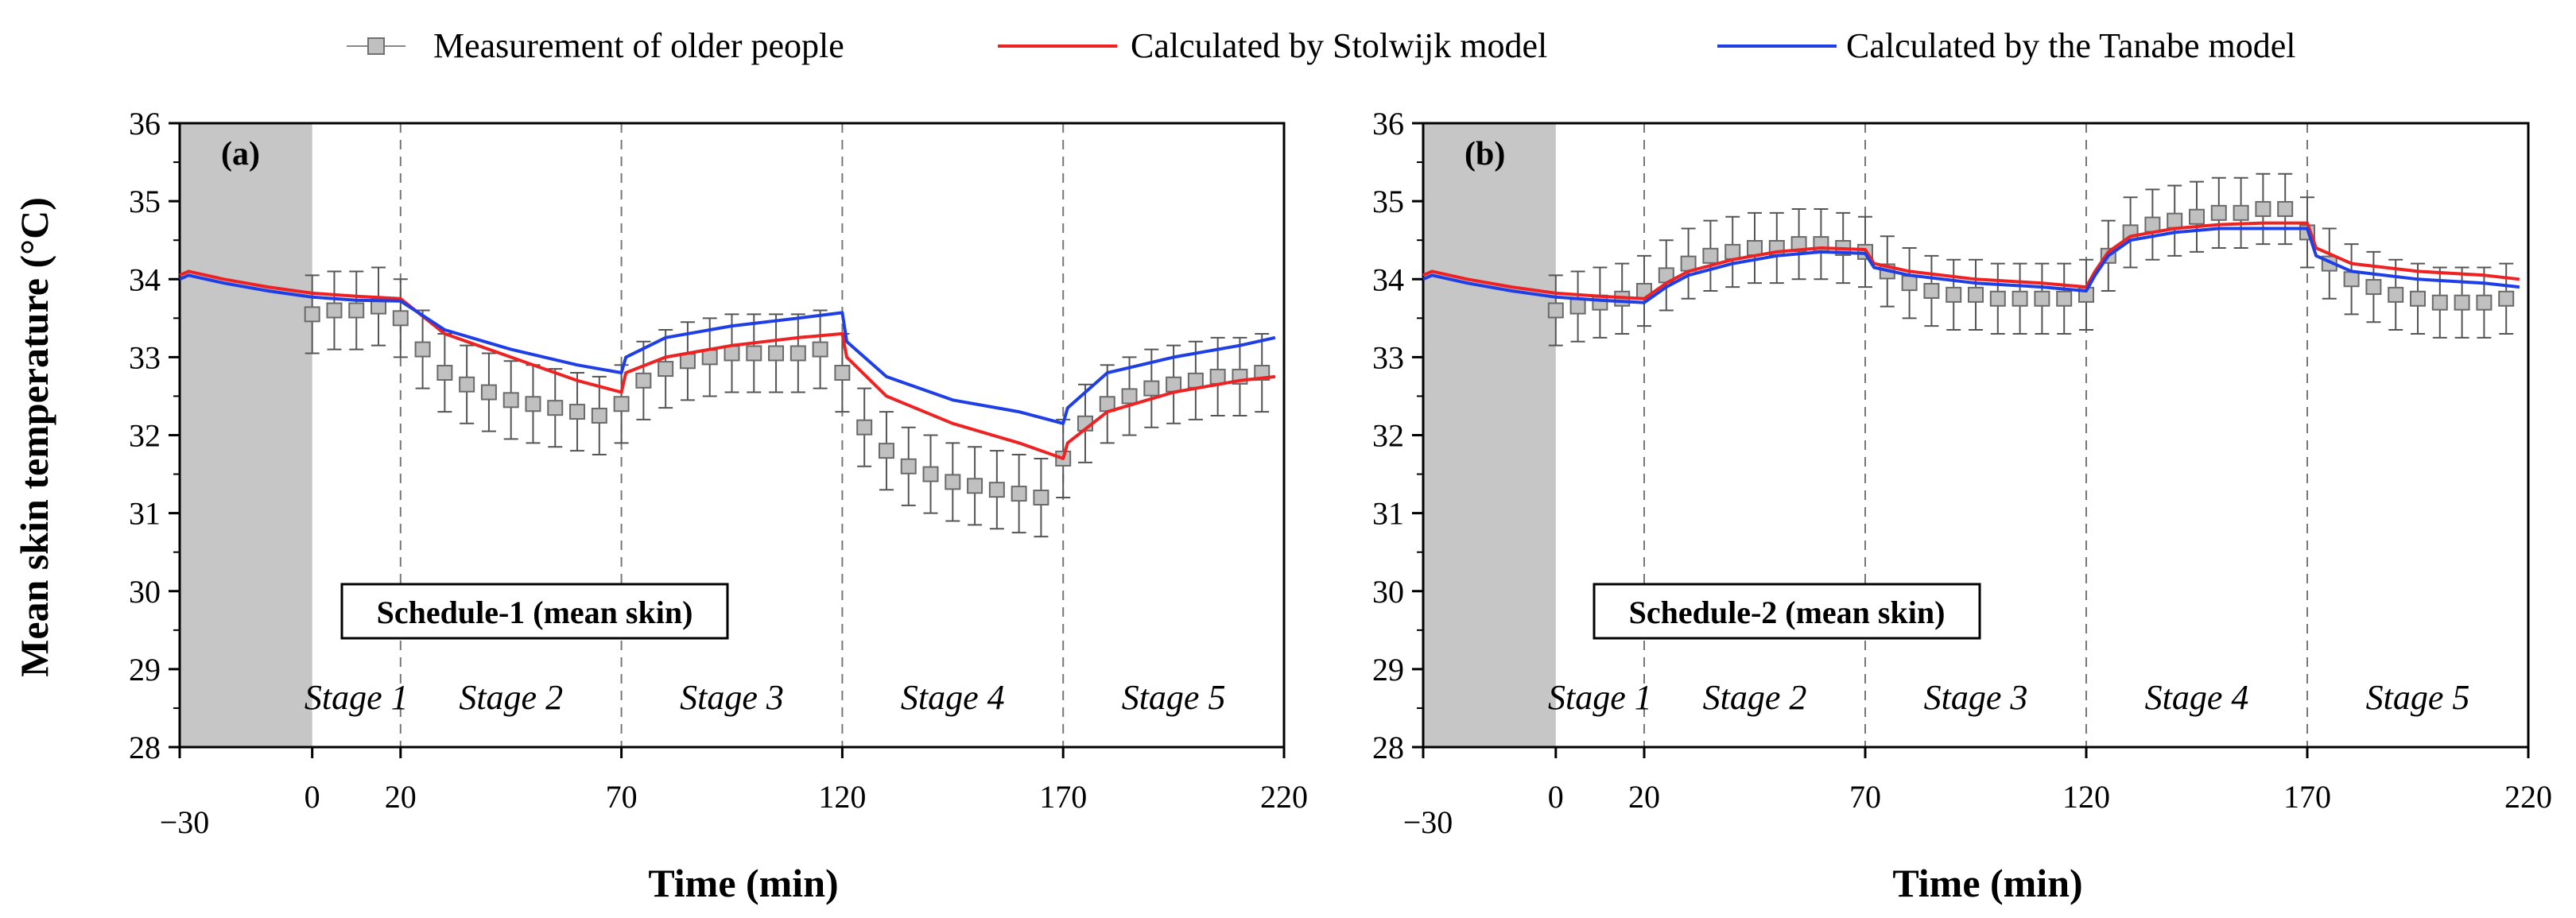 Image resolution: width=2576 pixels, height=918 pixels. I want to click on legend-item-measurement: Measurement of older people, so click(595, 45).